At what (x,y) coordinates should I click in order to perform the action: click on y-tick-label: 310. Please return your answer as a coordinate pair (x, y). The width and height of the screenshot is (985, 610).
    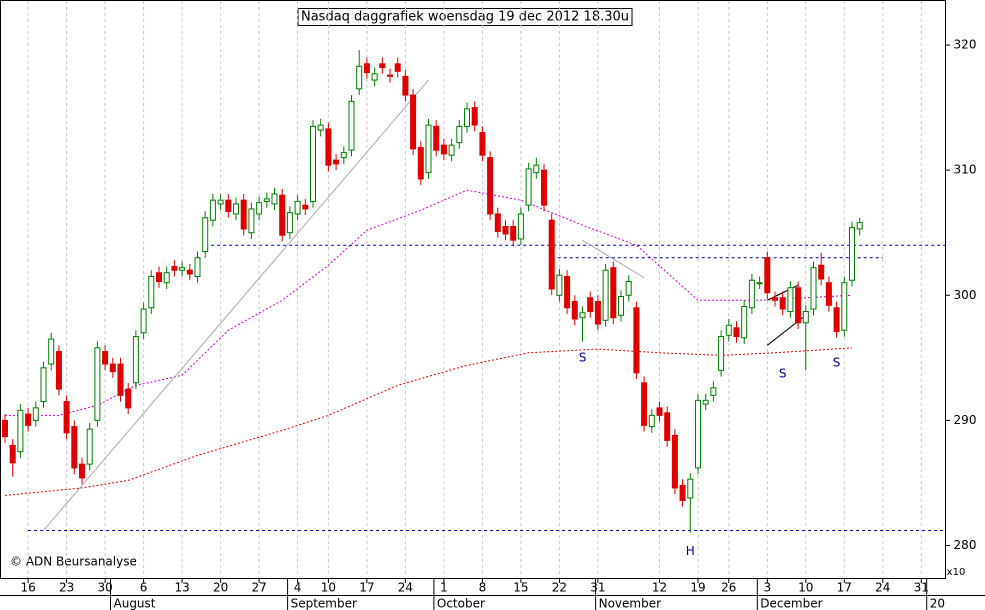
    Looking at the image, I should click on (965, 170).